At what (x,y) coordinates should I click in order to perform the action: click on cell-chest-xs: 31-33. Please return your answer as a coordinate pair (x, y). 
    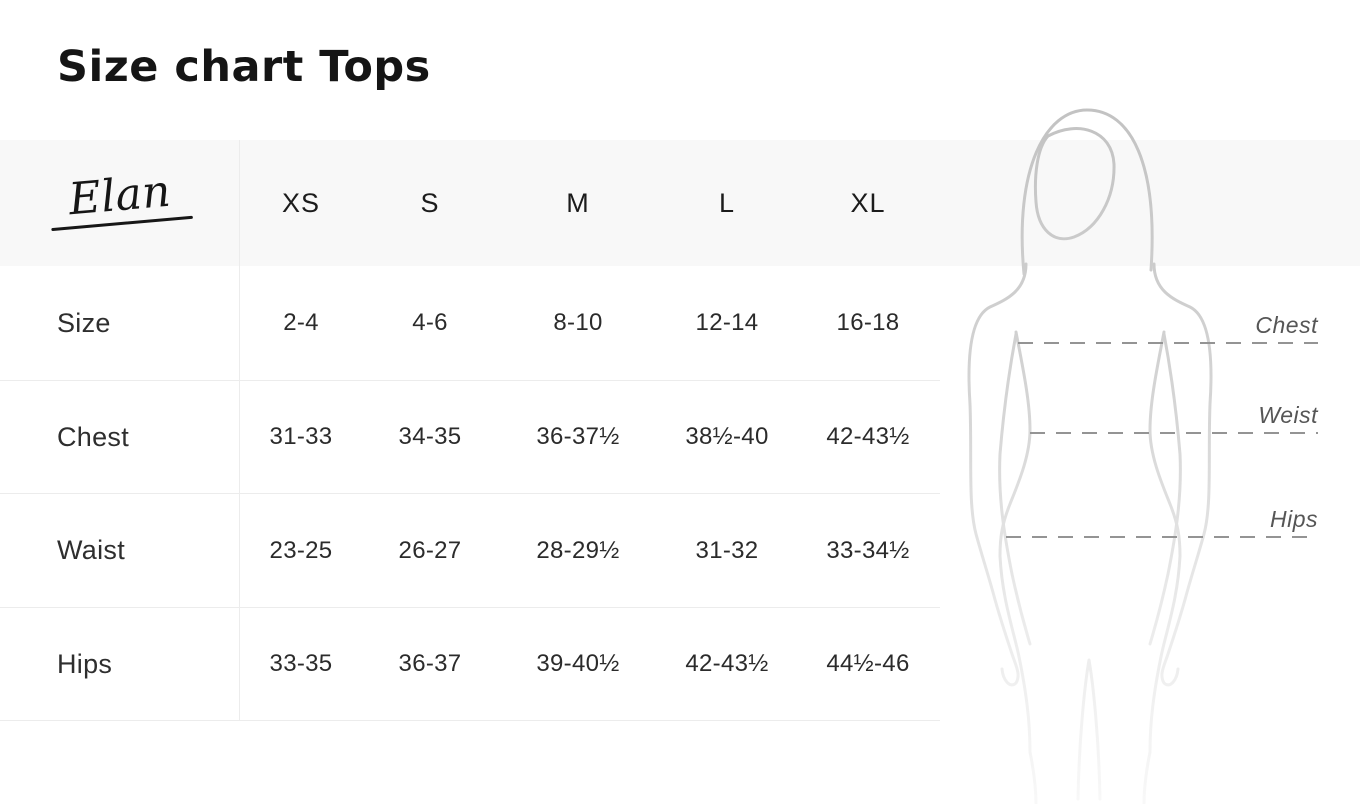
    Looking at the image, I should click on (301, 436).